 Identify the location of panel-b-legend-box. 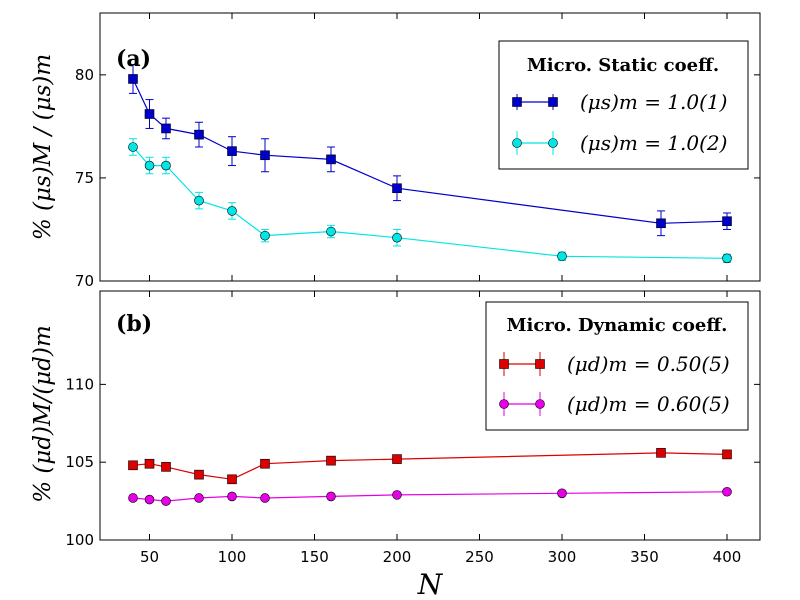
(617, 366).